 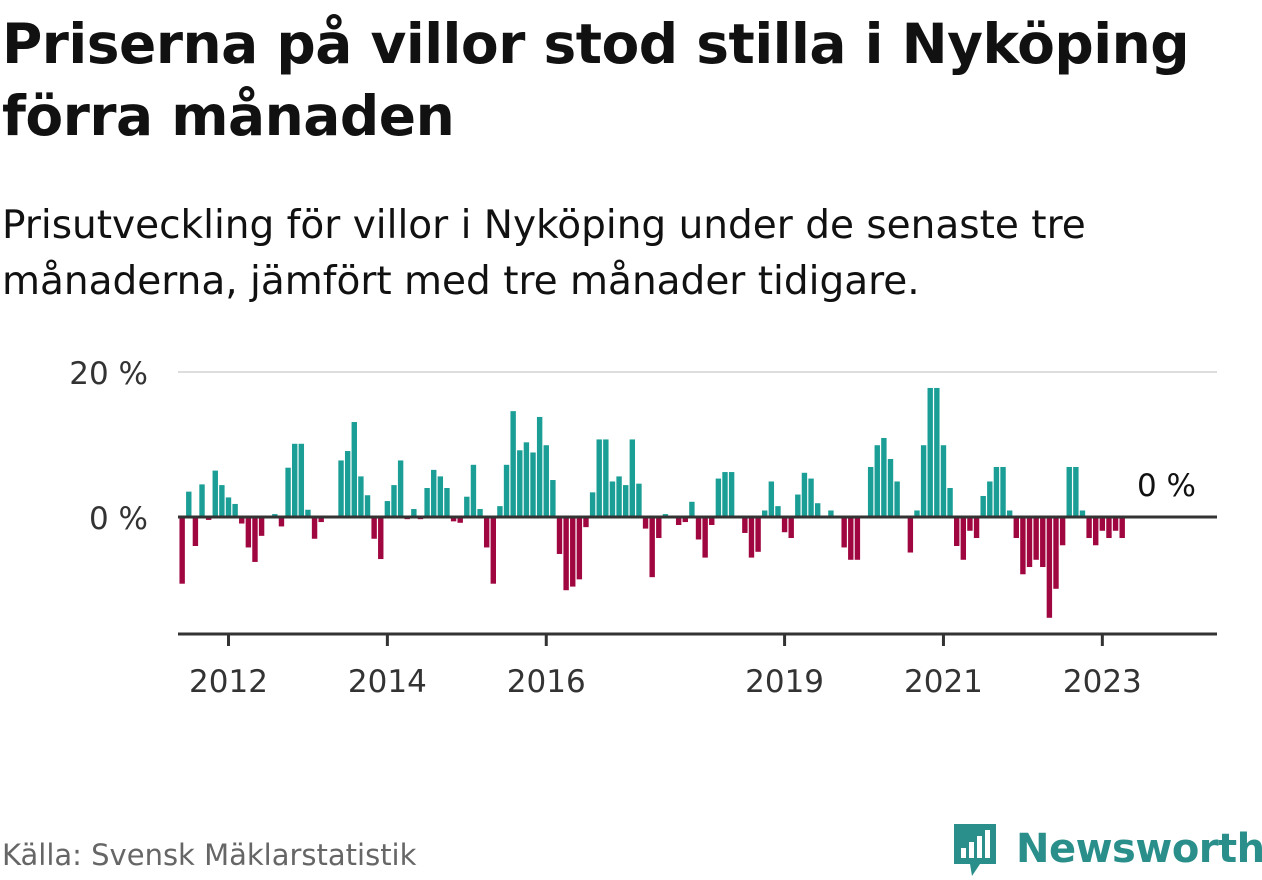 What do you see at coordinates (546, 682) in the screenshot?
I see `x-tick-label: 2016` at bounding box center [546, 682].